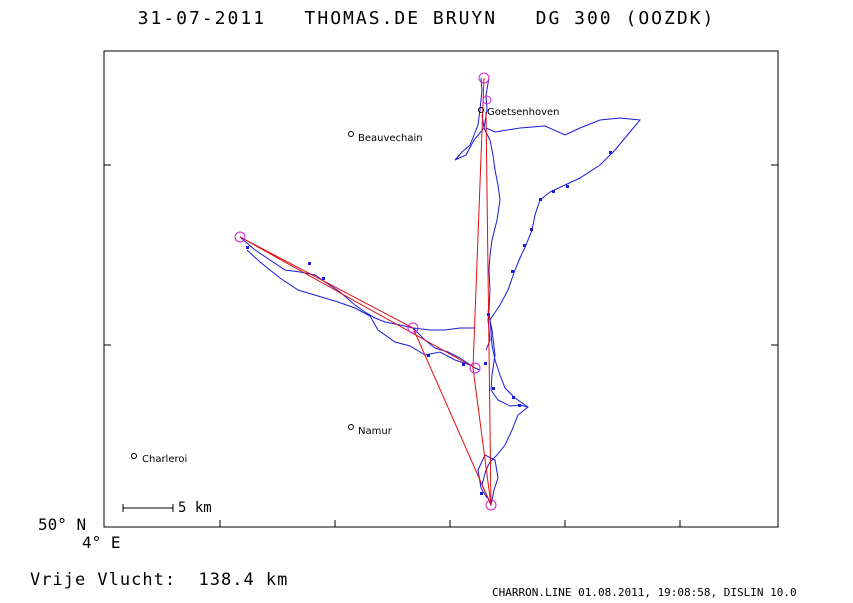 This screenshot has height=603, width=853. What do you see at coordinates (523, 112) in the screenshot?
I see `town-goetsenhoven: Goetsenhoven` at bounding box center [523, 112].